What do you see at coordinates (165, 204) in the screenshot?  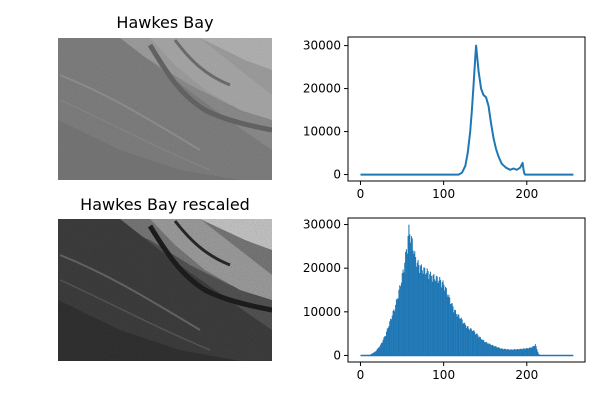 I see `image-title-rescaled: Hawkes Bay rescaled` at bounding box center [165, 204].